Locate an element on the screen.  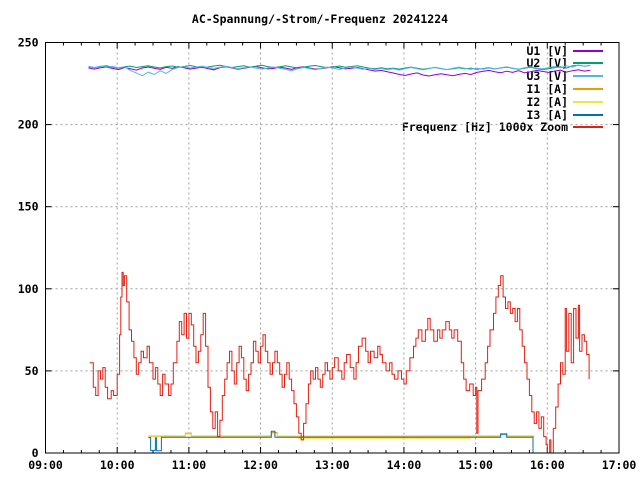
legend-item-i2: I2 [A] is located at coordinates (564, 102).